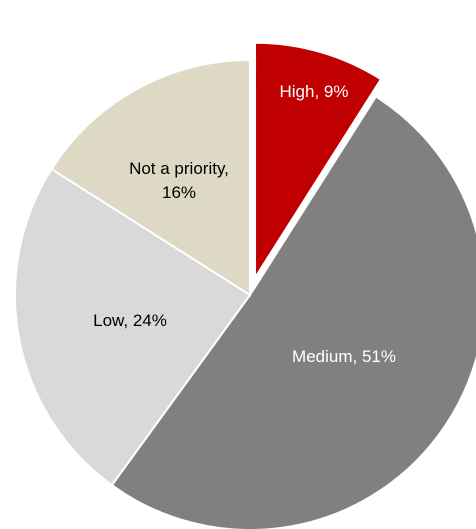  What do you see at coordinates (179, 192) in the screenshot?
I see `pie-label-line: 16%` at bounding box center [179, 192].